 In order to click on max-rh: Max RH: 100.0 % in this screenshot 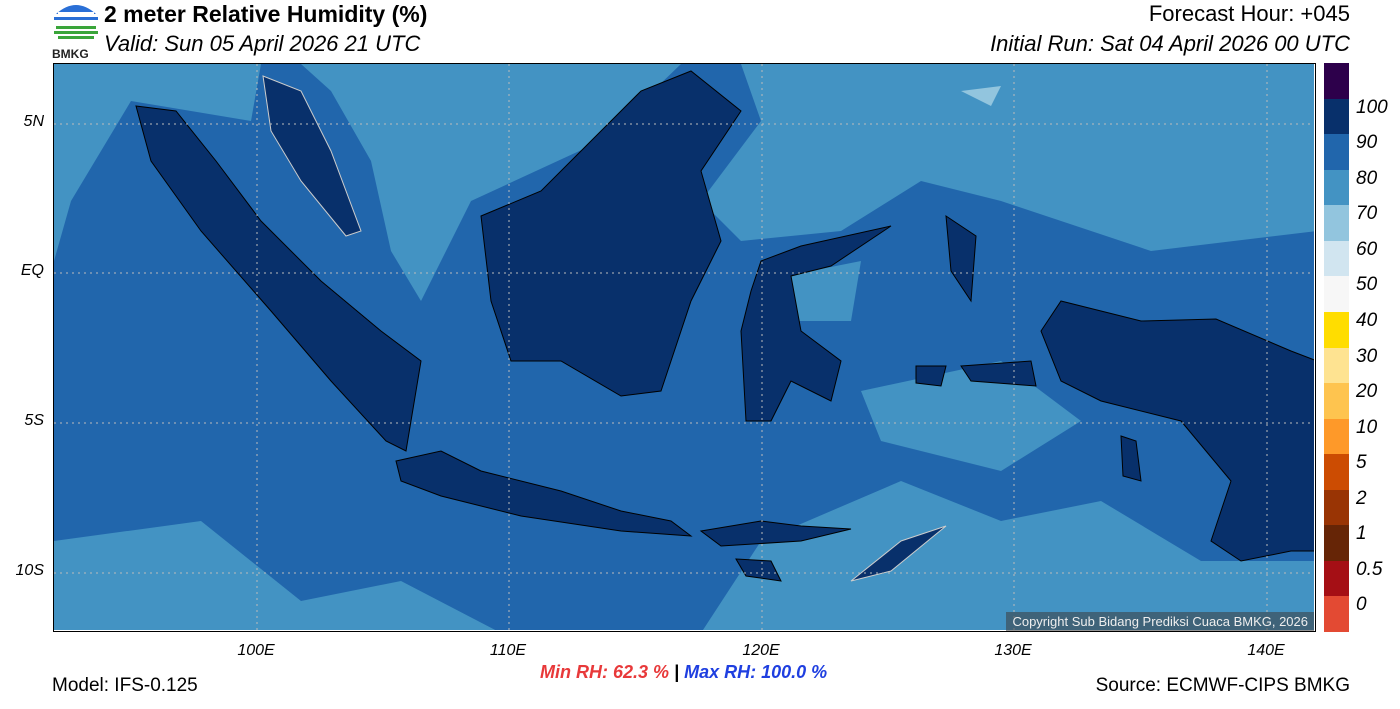, I will do `click(756, 672)`.